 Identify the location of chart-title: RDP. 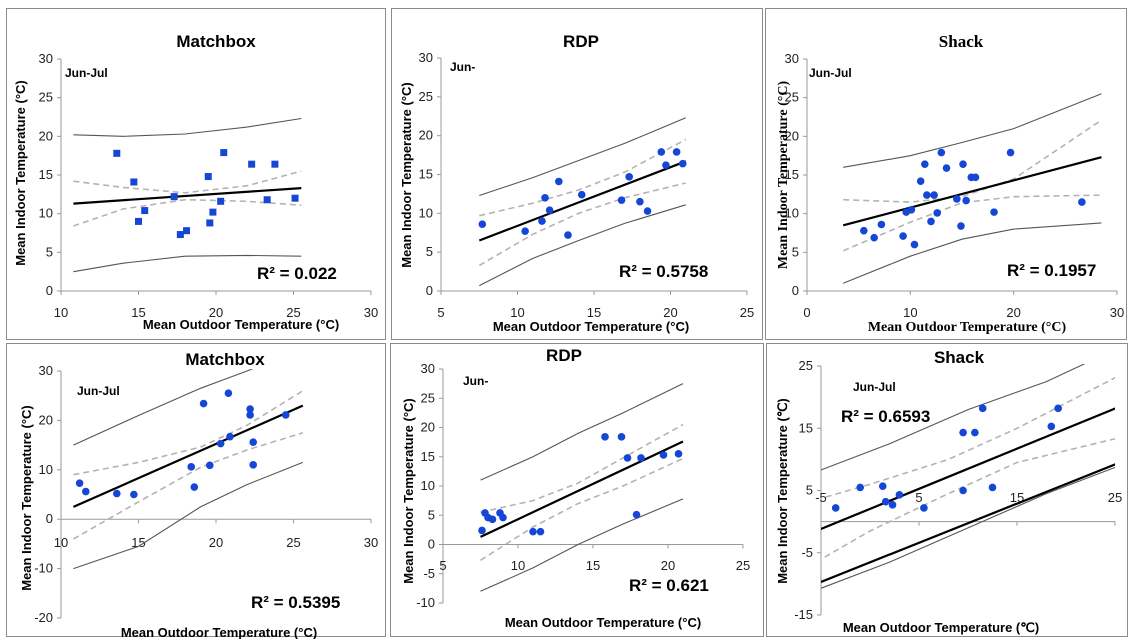
(564, 355).